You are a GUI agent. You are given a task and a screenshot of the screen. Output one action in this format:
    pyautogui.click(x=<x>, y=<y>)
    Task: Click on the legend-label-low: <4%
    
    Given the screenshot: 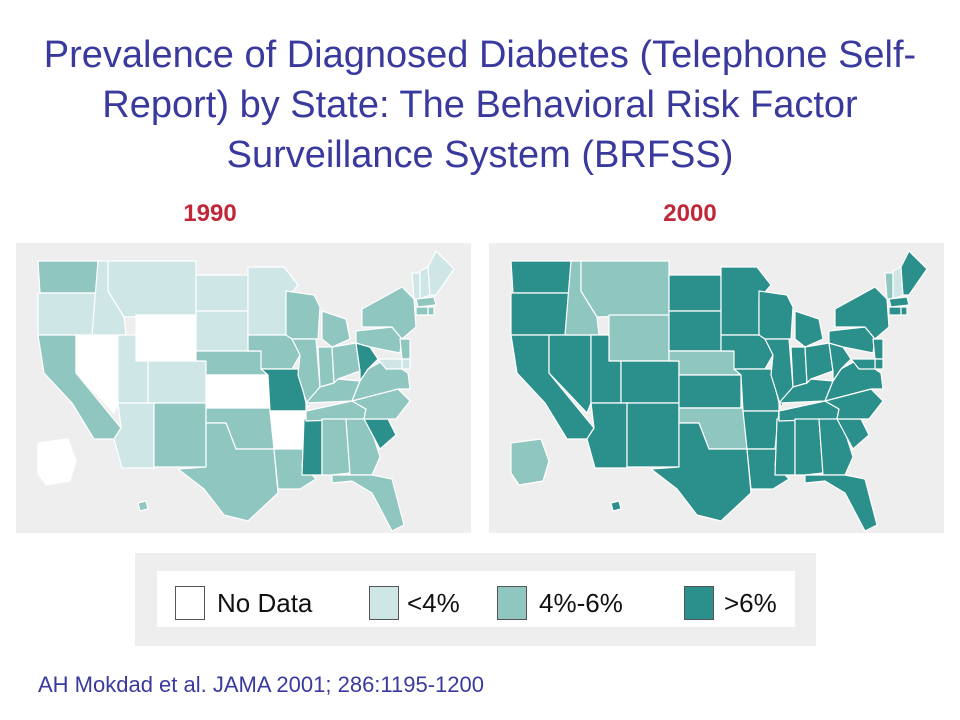 What is the action you would take?
    pyautogui.click(x=433, y=603)
    